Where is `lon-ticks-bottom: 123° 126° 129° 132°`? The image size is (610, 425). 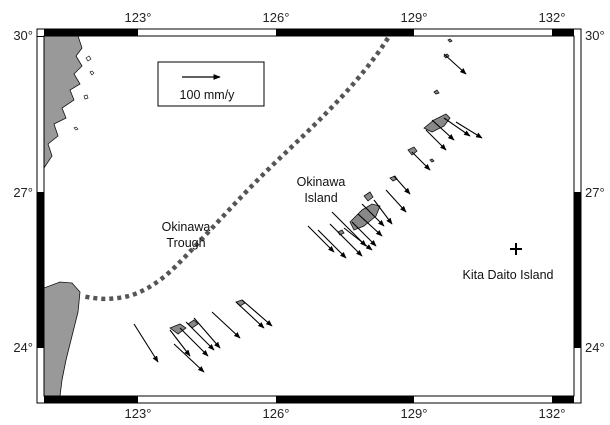 lon-ticks-bottom: 123° 126° 129° 132° is located at coordinates (345, 413).